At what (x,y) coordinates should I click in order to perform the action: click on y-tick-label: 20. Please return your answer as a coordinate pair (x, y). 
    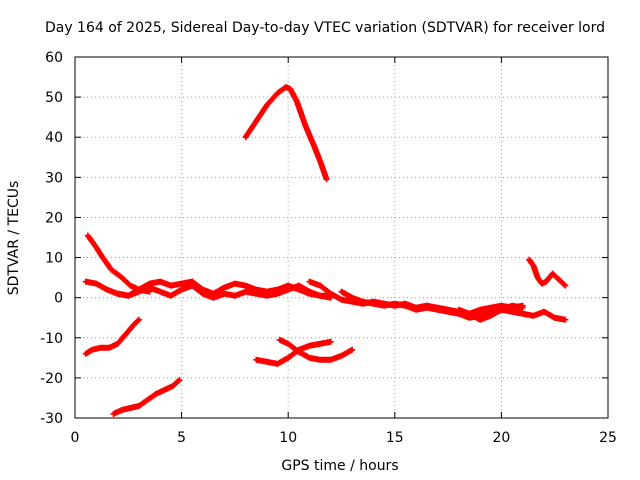
    Looking at the image, I should click on (54, 218).